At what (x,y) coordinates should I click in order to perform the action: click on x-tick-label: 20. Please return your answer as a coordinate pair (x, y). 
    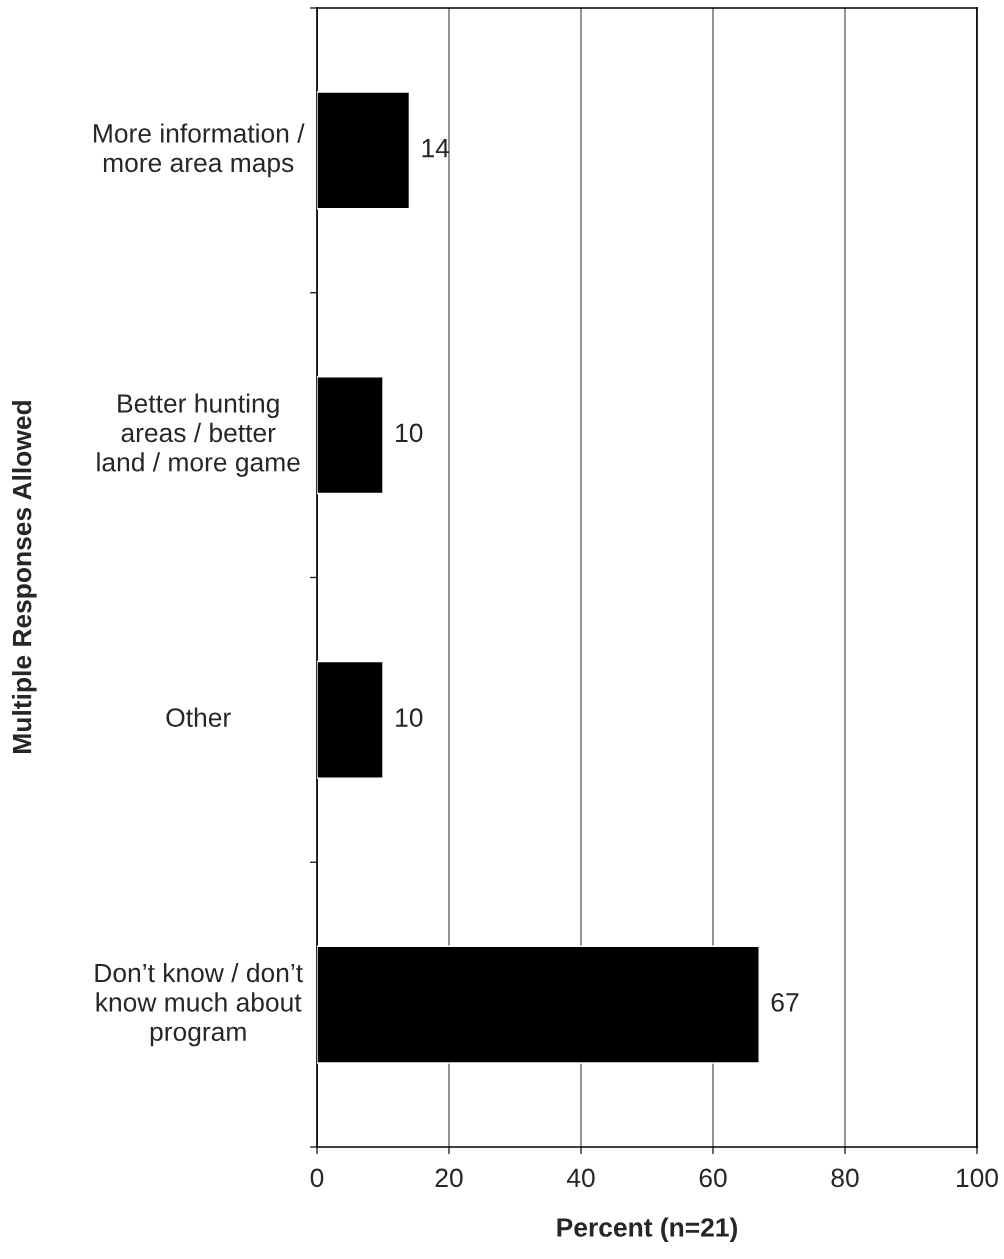
    Looking at the image, I should click on (449, 1178).